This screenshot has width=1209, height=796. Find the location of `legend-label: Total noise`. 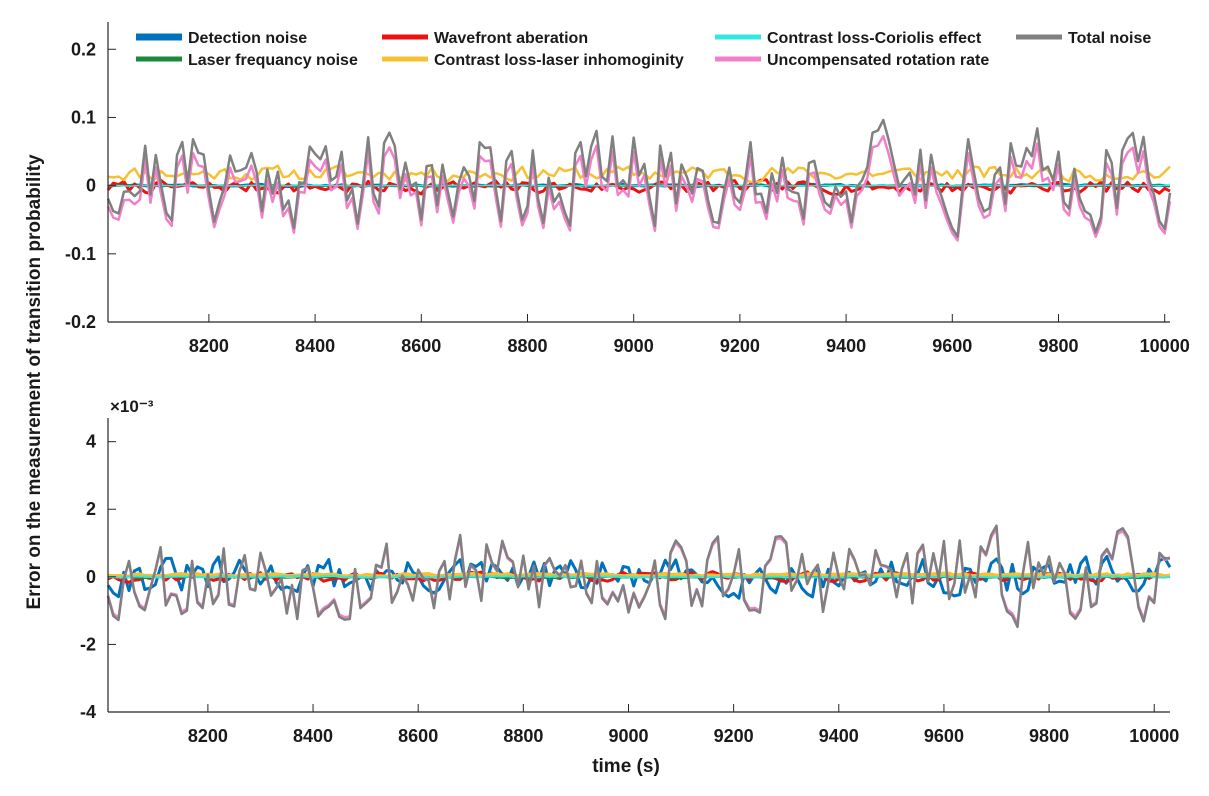

legend-label: Total noise is located at coordinates (1109, 38).